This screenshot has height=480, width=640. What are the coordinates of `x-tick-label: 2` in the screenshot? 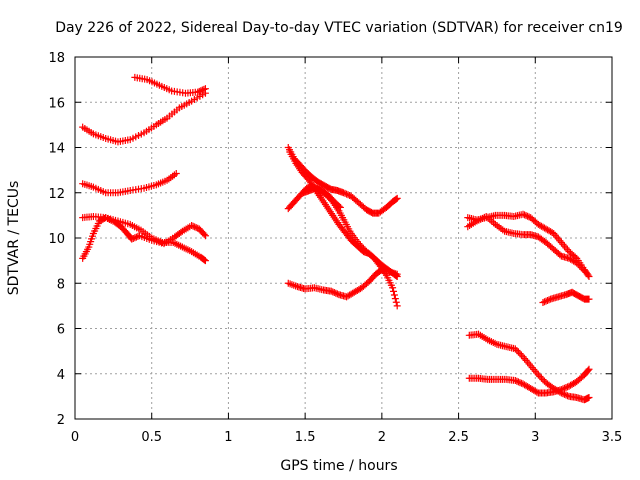 It's located at (382, 437).